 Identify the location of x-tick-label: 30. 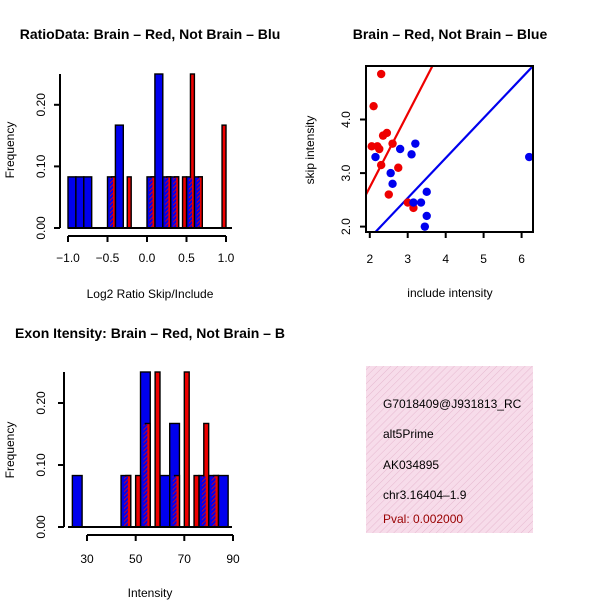
(87, 559).